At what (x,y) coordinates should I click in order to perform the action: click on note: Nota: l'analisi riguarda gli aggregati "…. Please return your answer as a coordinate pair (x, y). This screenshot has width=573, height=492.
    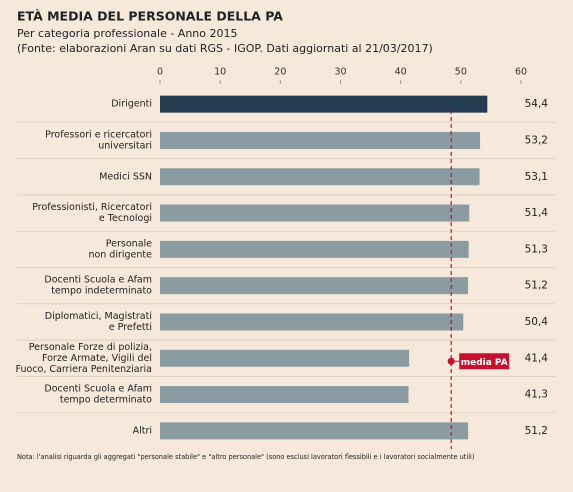
    Looking at the image, I should click on (245, 457).